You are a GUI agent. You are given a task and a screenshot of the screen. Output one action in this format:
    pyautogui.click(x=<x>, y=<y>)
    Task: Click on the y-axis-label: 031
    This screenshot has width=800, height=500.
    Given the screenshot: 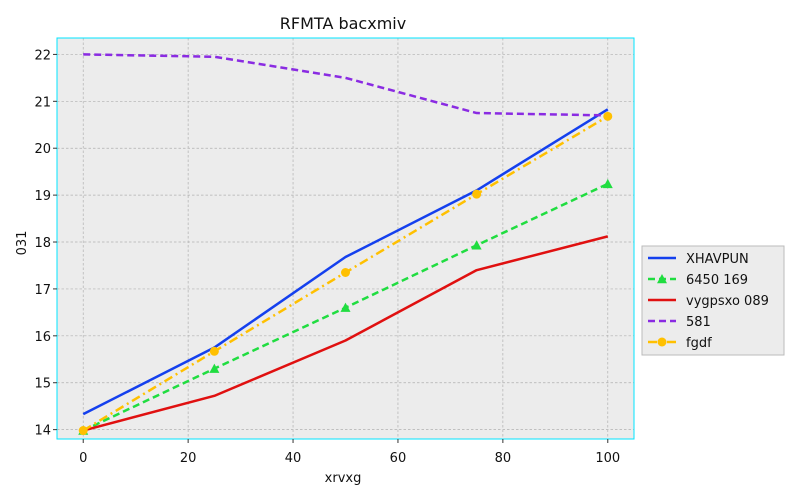 What is the action you would take?
    pyautogui.click(x=22, y=243)
    